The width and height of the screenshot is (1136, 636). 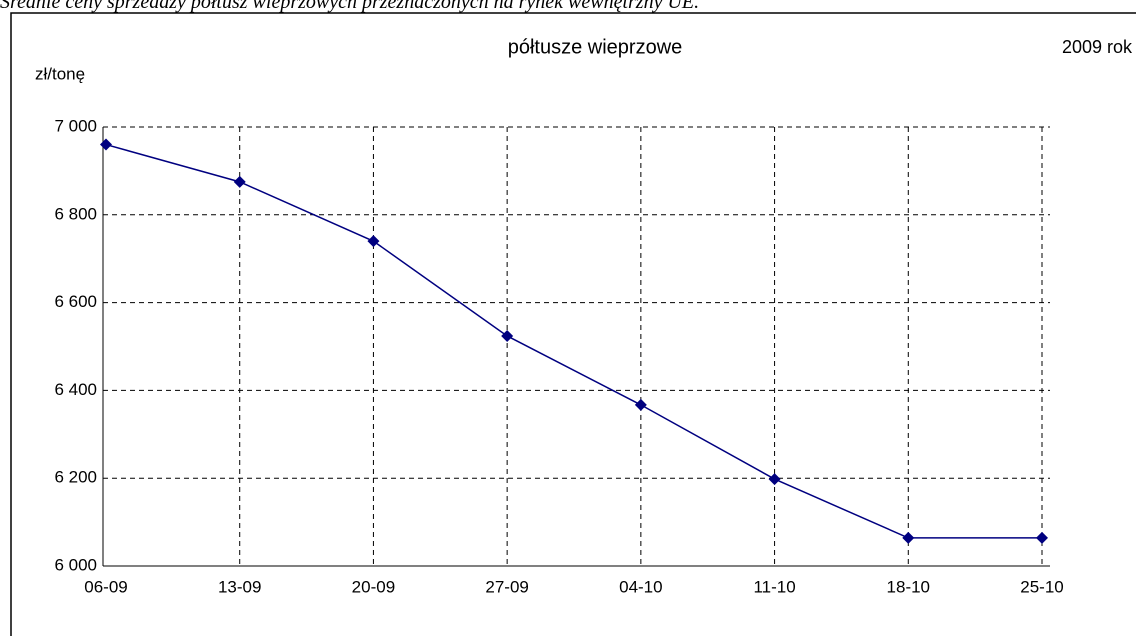 I want to click on x-tick-label: 18-10, so click(x=908, y=586).